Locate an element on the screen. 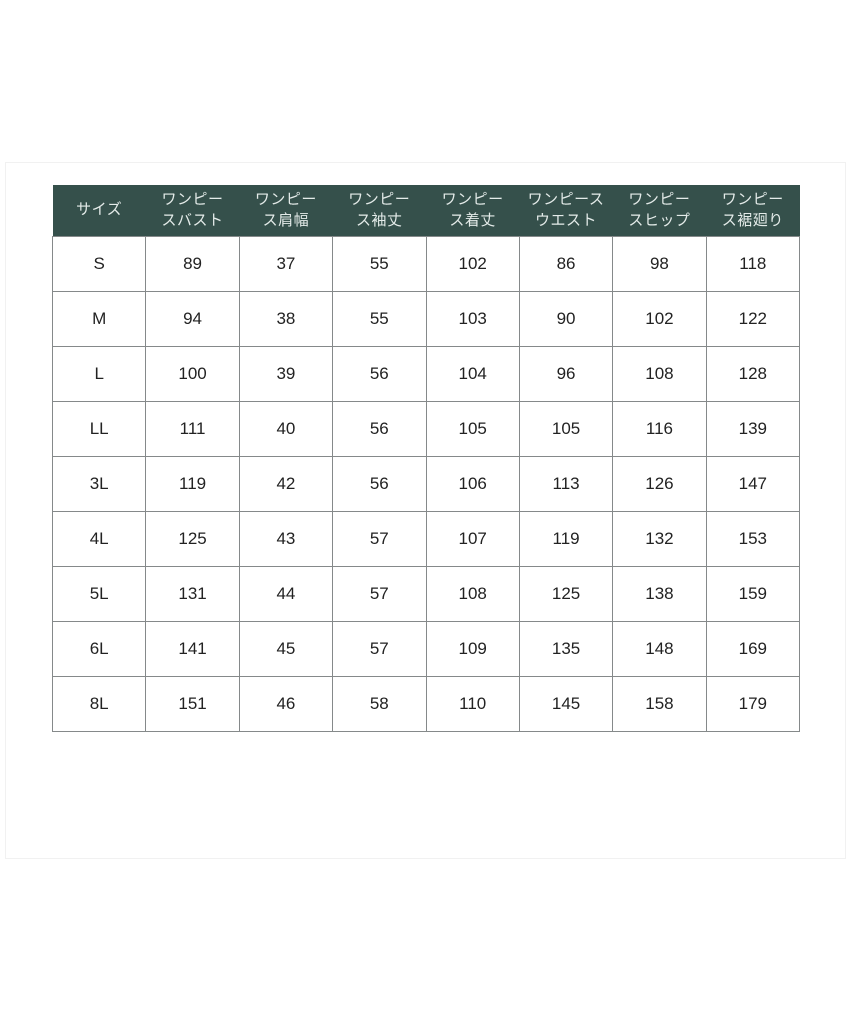 This screenshot has height=1024, width=853. measurement-cell: 37 is located at coordinates (286, 264).